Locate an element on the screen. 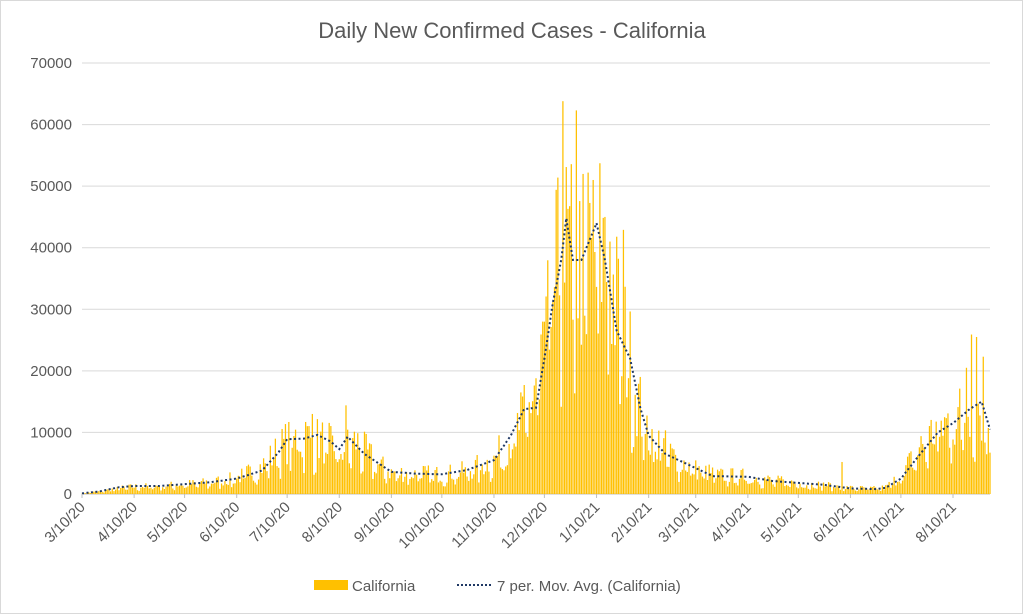 The image size is (1023, 614). y-tick-label: 70000 is located at coordinates (51, 63).